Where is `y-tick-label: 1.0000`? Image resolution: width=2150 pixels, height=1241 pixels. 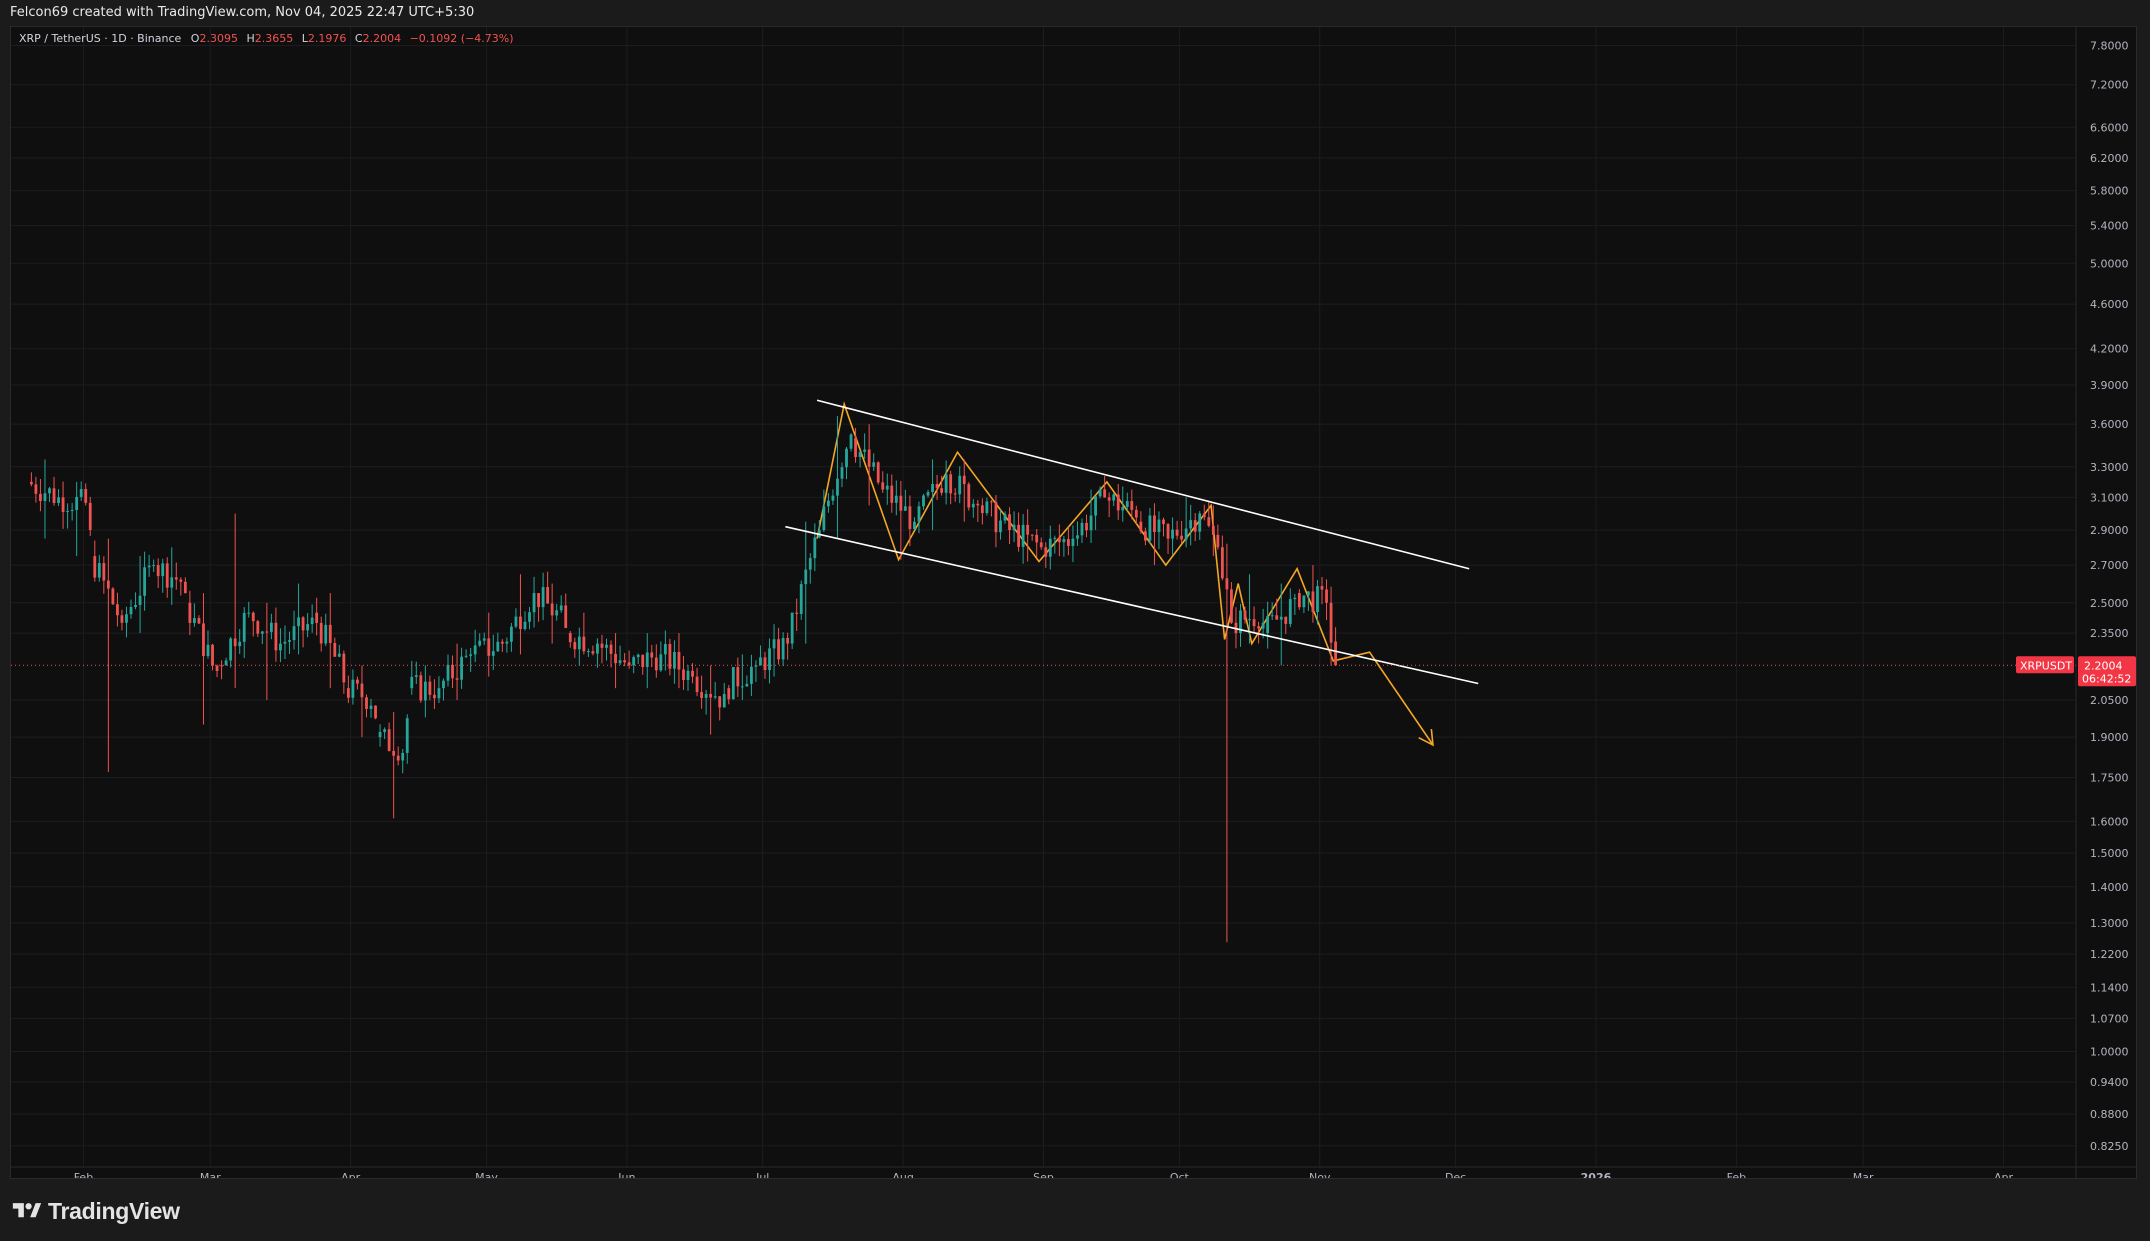
y-tick-label: 1.0000 is located at coordinates (2109, 1052).